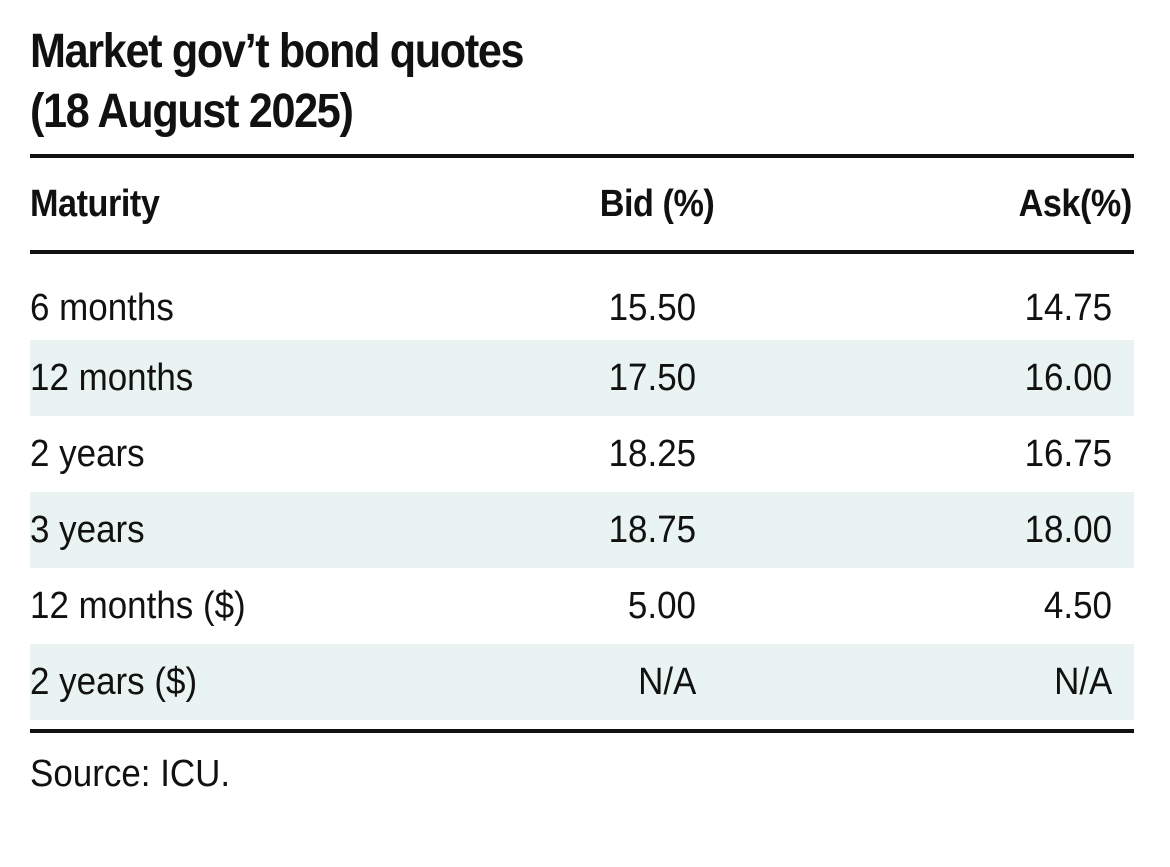 The width and height of the screenshot is (1170, 867). What do you see at coordinates (582, 606) in the screenshot?
I see `table-row: 12 months ($) 5.00 4.50` at bounding box center [582, 606].